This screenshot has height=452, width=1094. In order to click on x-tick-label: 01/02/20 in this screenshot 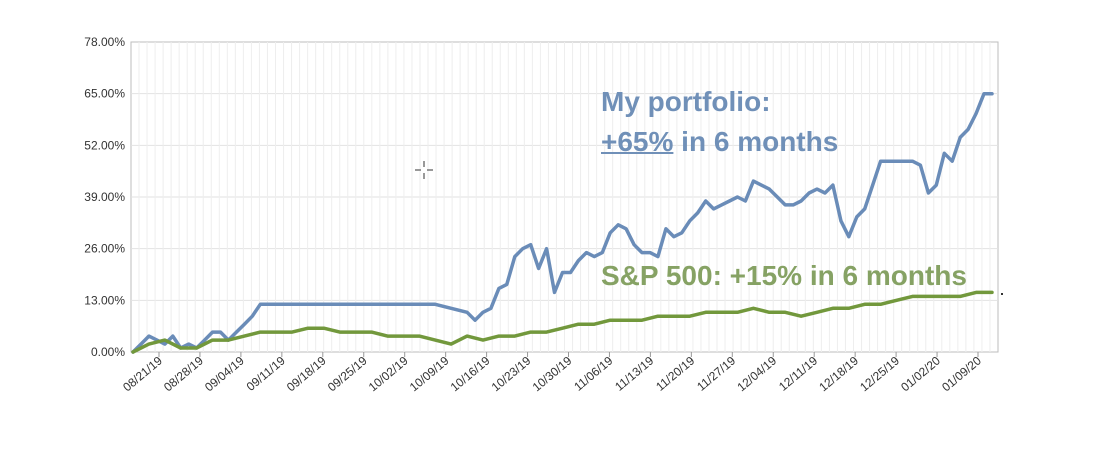, I will do `click(920, 373)`.